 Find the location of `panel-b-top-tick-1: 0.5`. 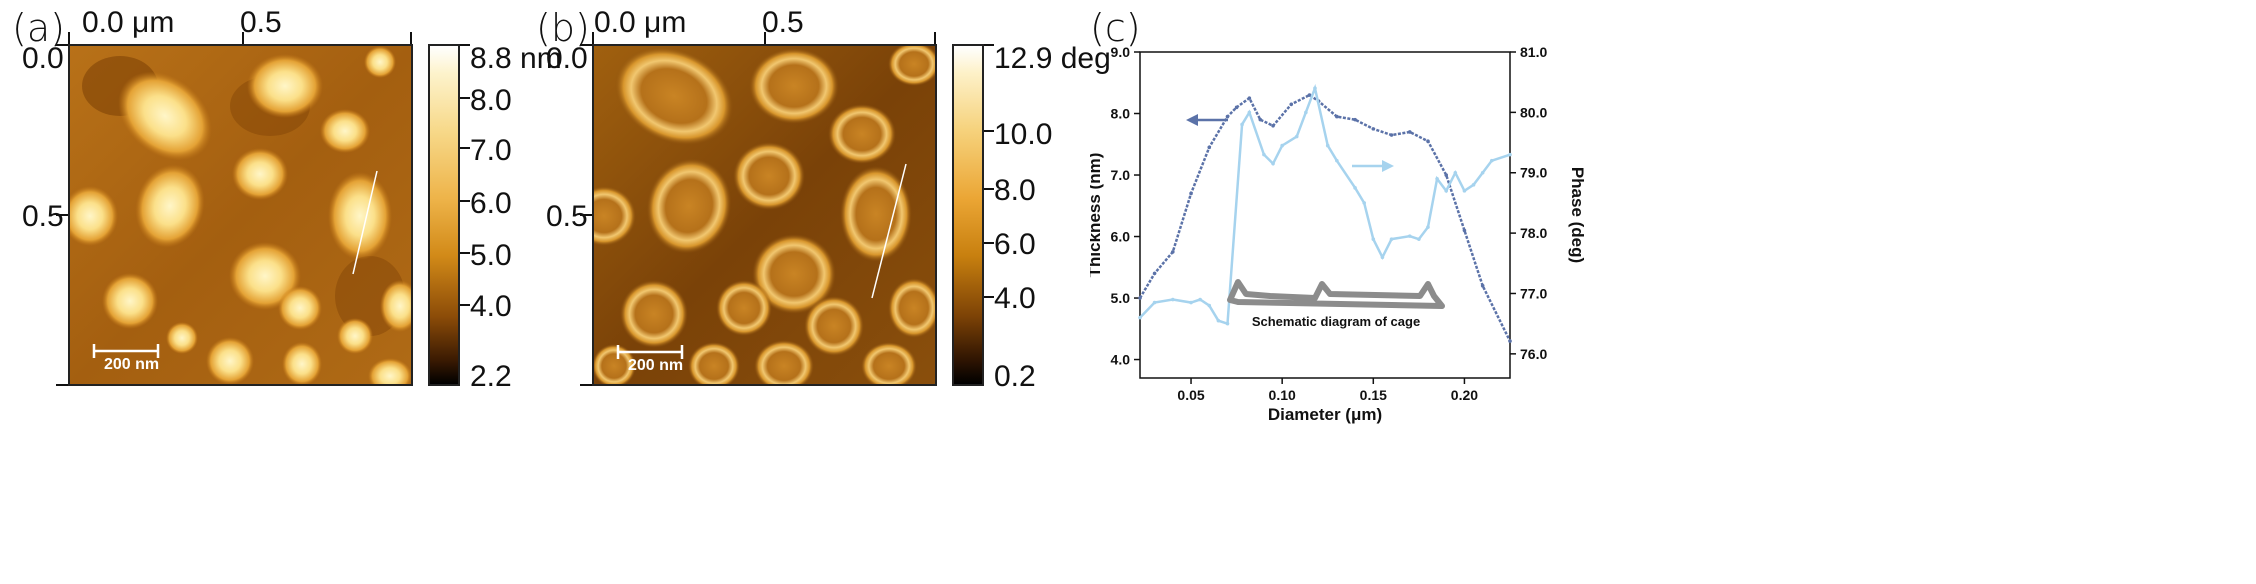

panel-b-top-tick-1: 0.5 is located at coordinates (783, 22).